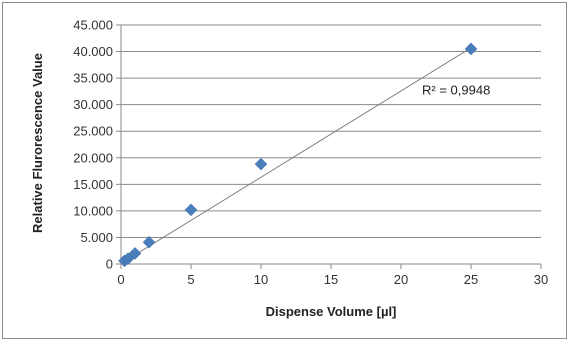  I want to click on x-axis-title: Dispense Volume [µl], so click(331, 311).